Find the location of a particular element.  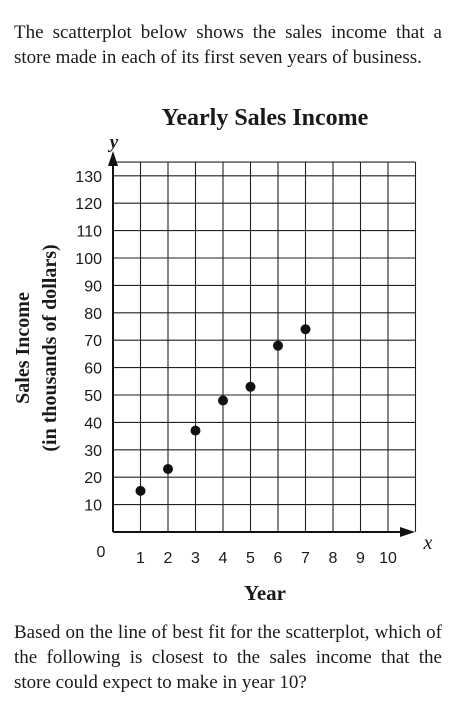

y-axis-letter: y is located at coordinates (113, 142).